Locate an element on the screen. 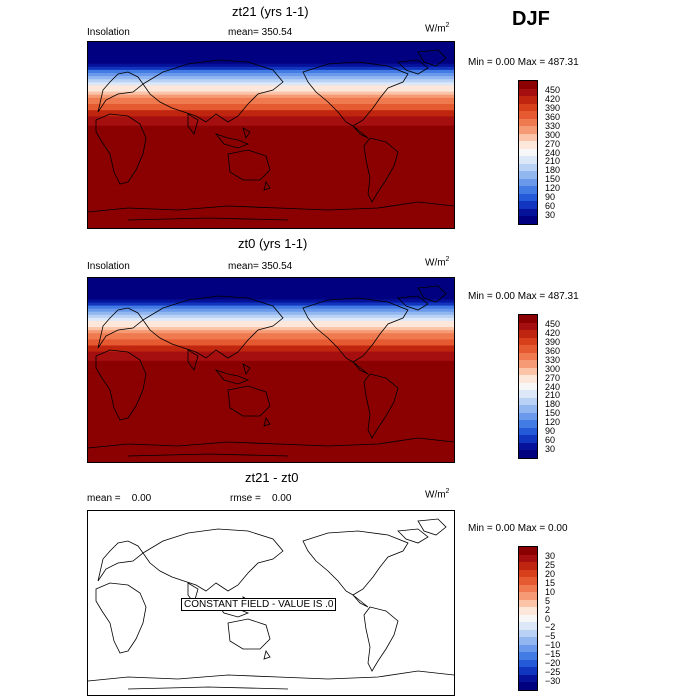  colorbar-tick-label: −30 is located at coordinates (553, 681).